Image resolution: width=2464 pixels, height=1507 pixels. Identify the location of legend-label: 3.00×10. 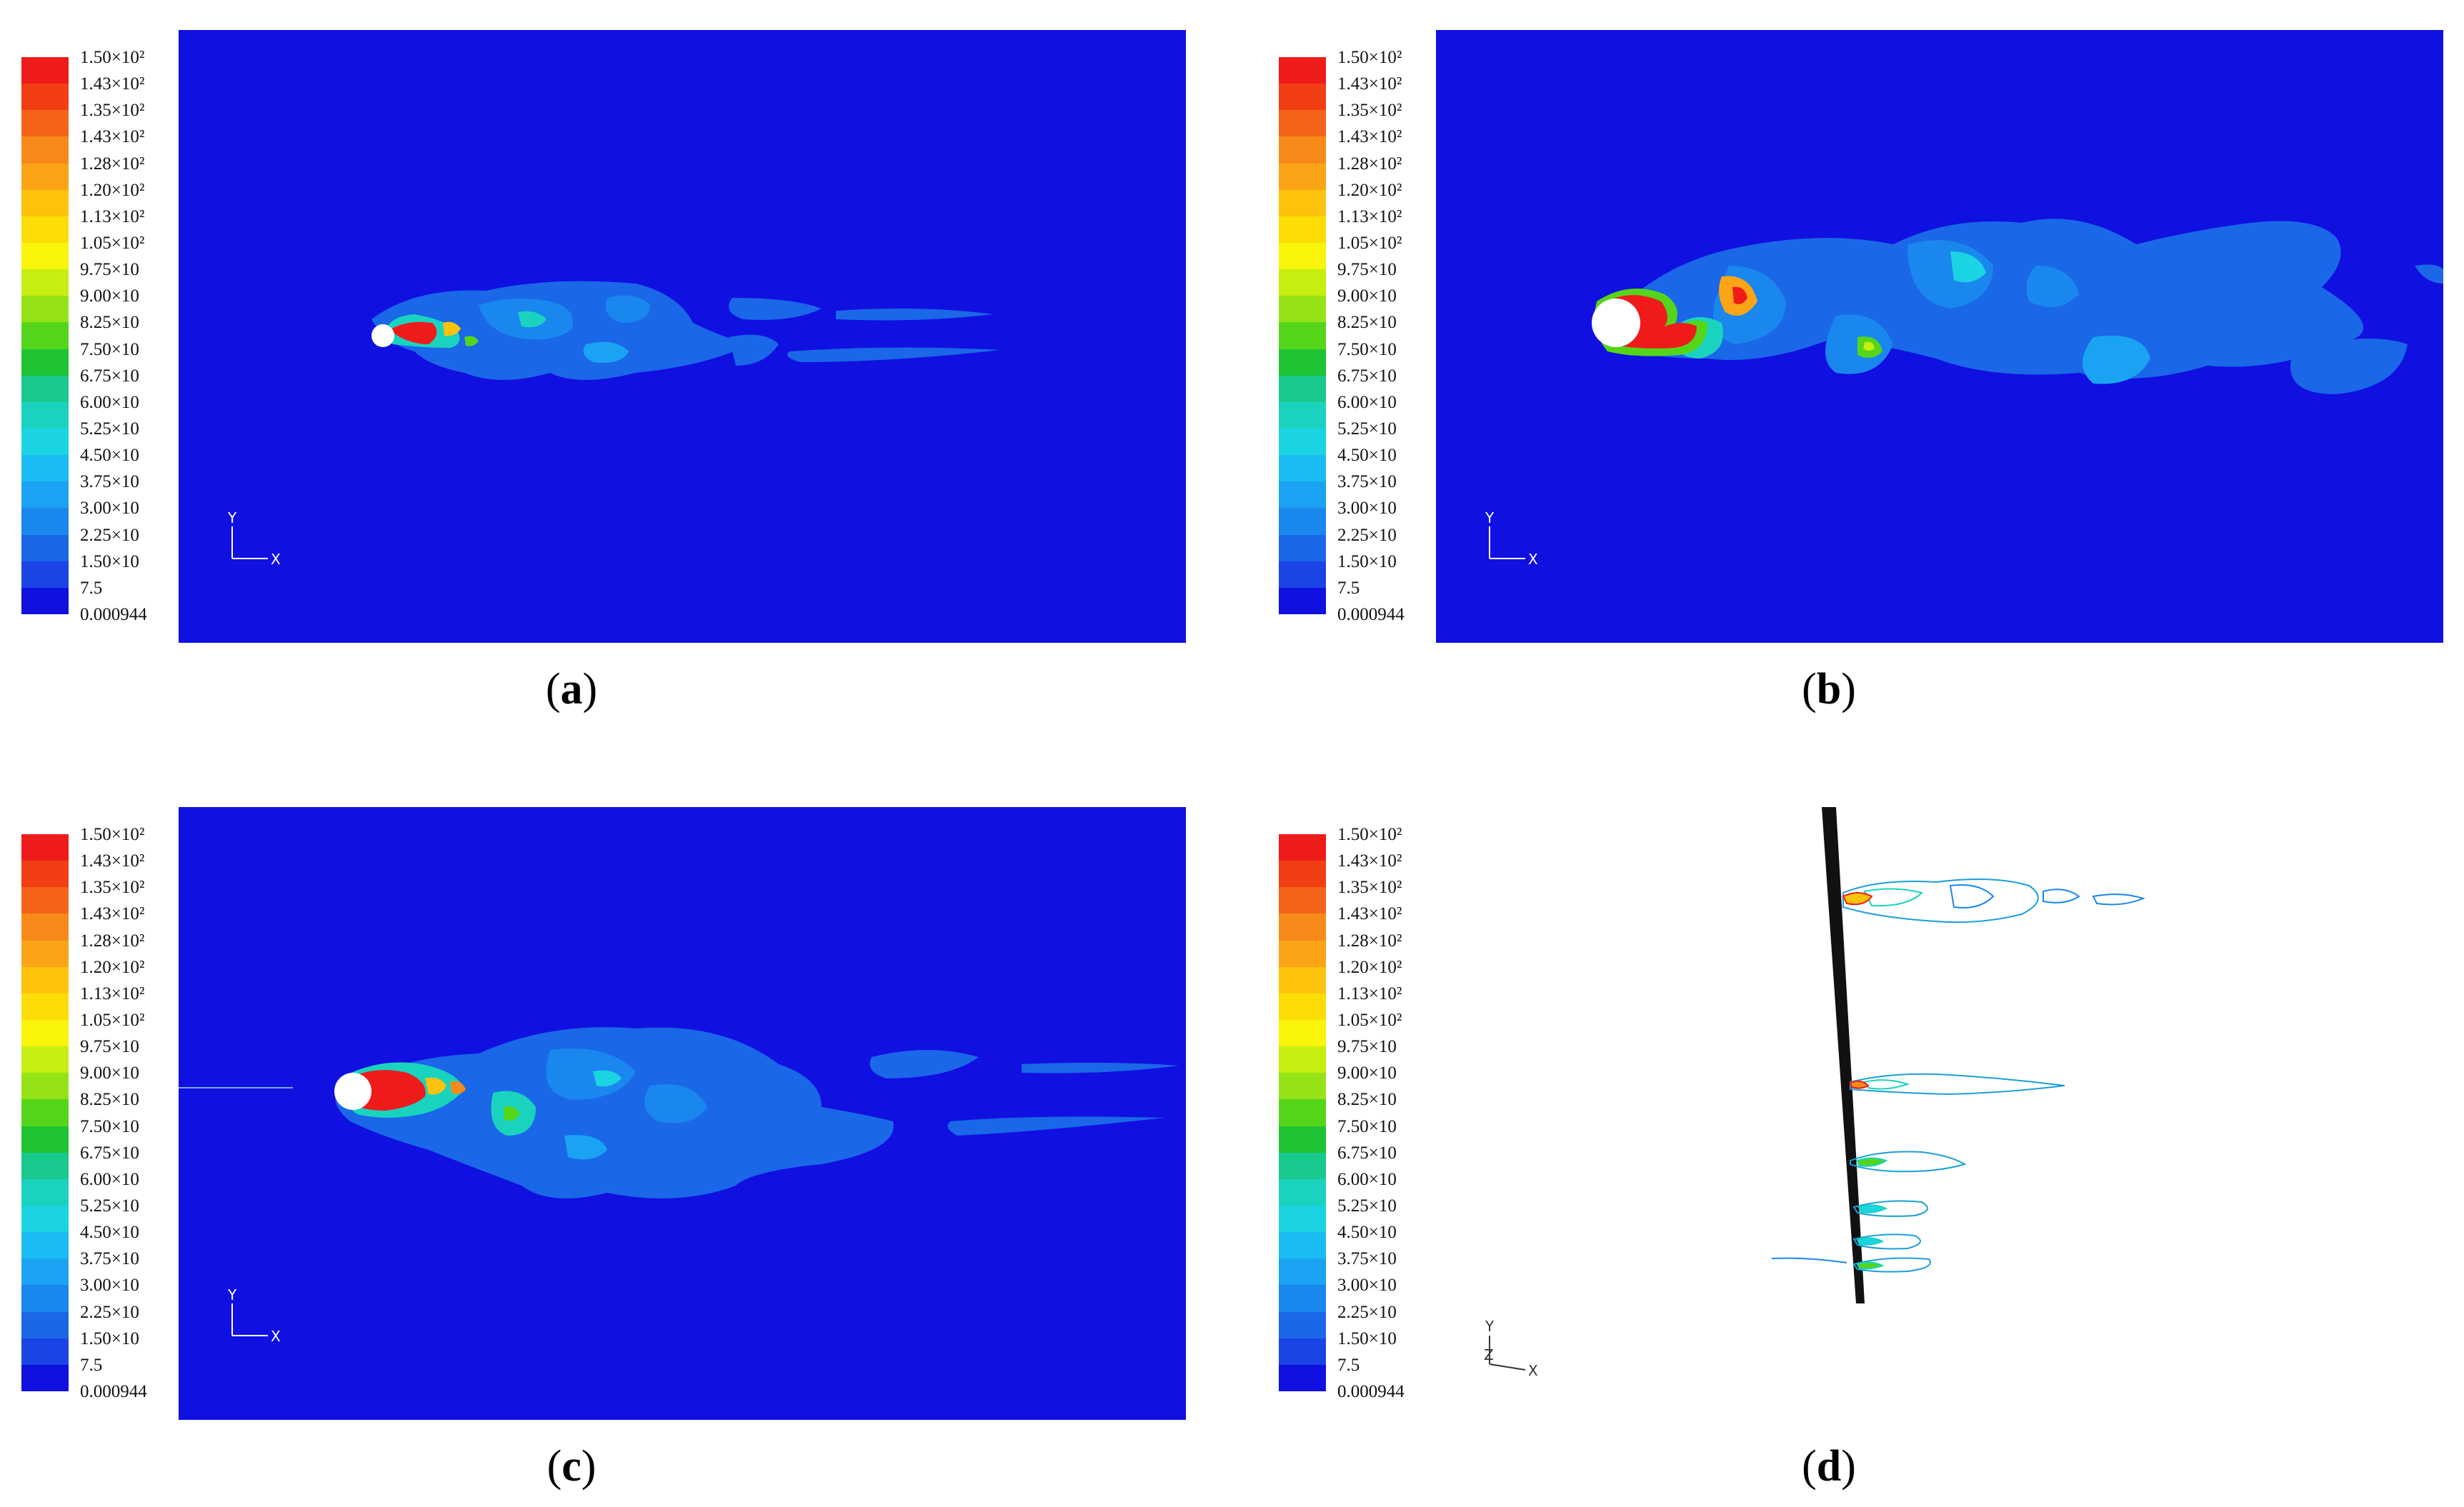
(109, 1286).